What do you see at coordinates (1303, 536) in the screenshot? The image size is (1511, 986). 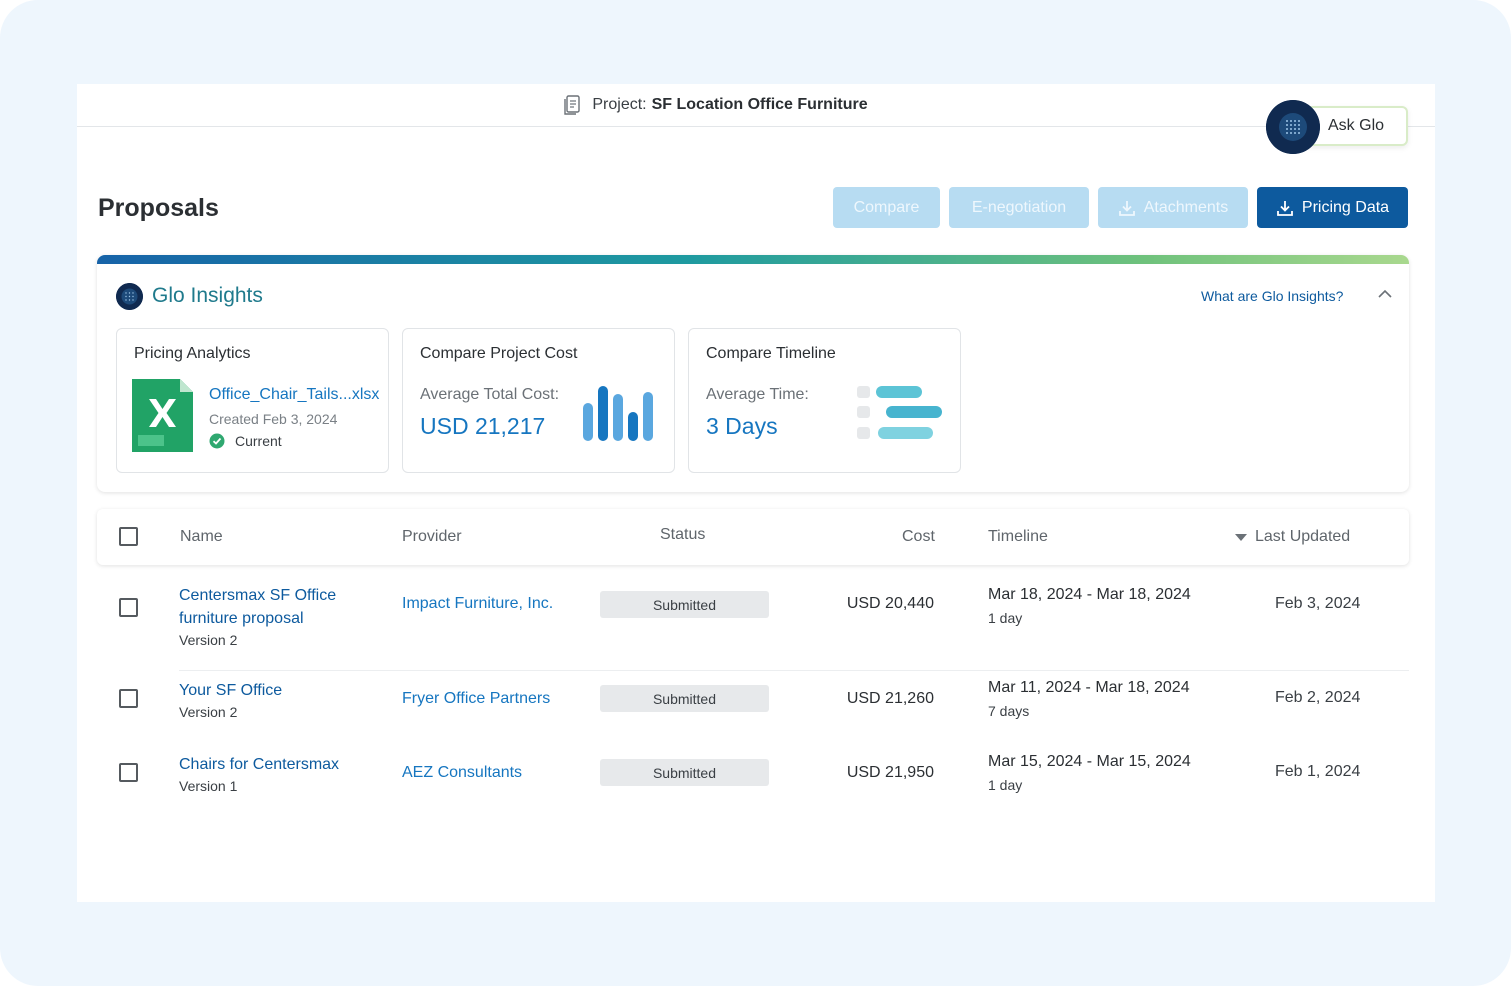 I see `header-last-updated: Last Updated` at bounding box center [1303, 536].